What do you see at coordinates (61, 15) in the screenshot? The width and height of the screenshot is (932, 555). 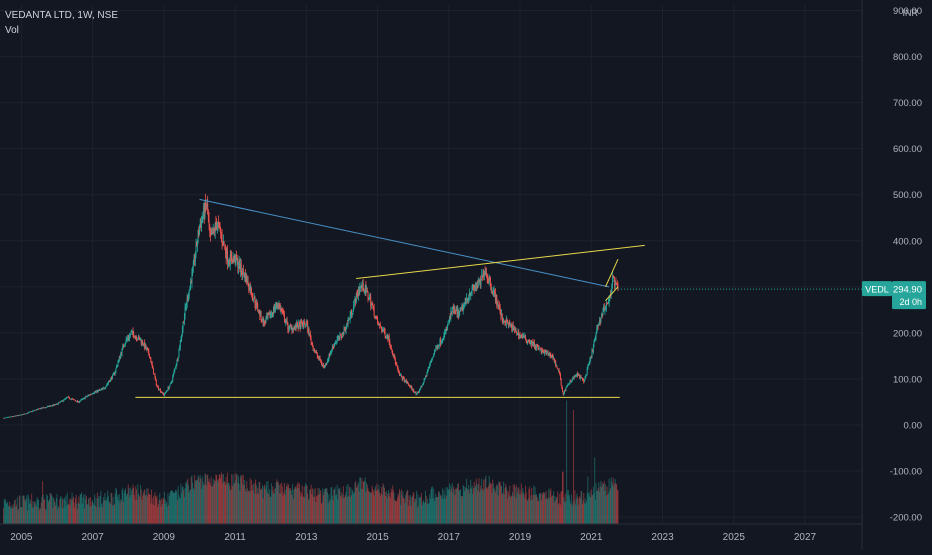 I see `symbol-title: VEDANTA LTD, 1W, NSE` at bounding box center [61, 15].